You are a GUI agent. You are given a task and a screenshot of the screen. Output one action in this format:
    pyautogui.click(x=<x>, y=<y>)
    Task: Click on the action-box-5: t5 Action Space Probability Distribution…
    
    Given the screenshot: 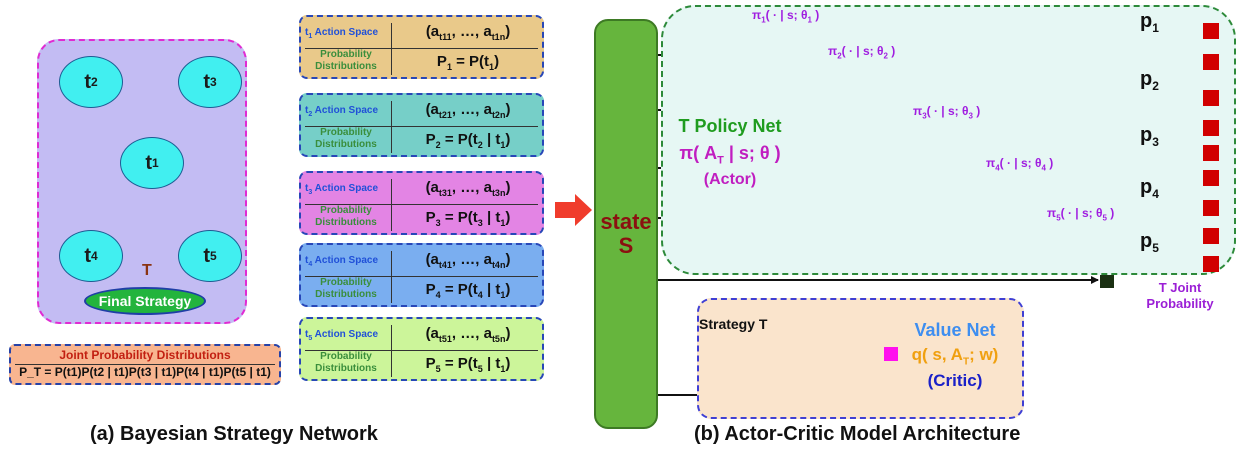 What is the action you would take?
    pyautogui.click(x=421, y=349)
    